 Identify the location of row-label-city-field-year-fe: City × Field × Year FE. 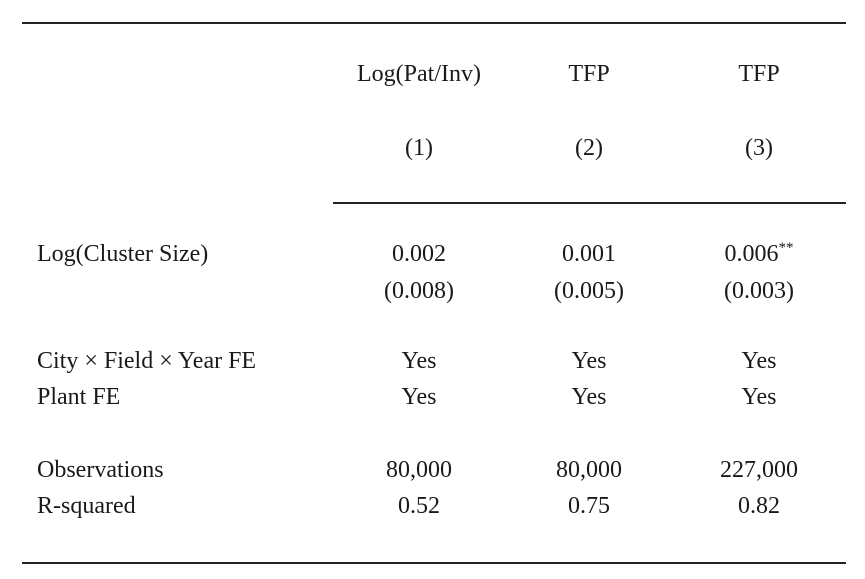
(147, 361).